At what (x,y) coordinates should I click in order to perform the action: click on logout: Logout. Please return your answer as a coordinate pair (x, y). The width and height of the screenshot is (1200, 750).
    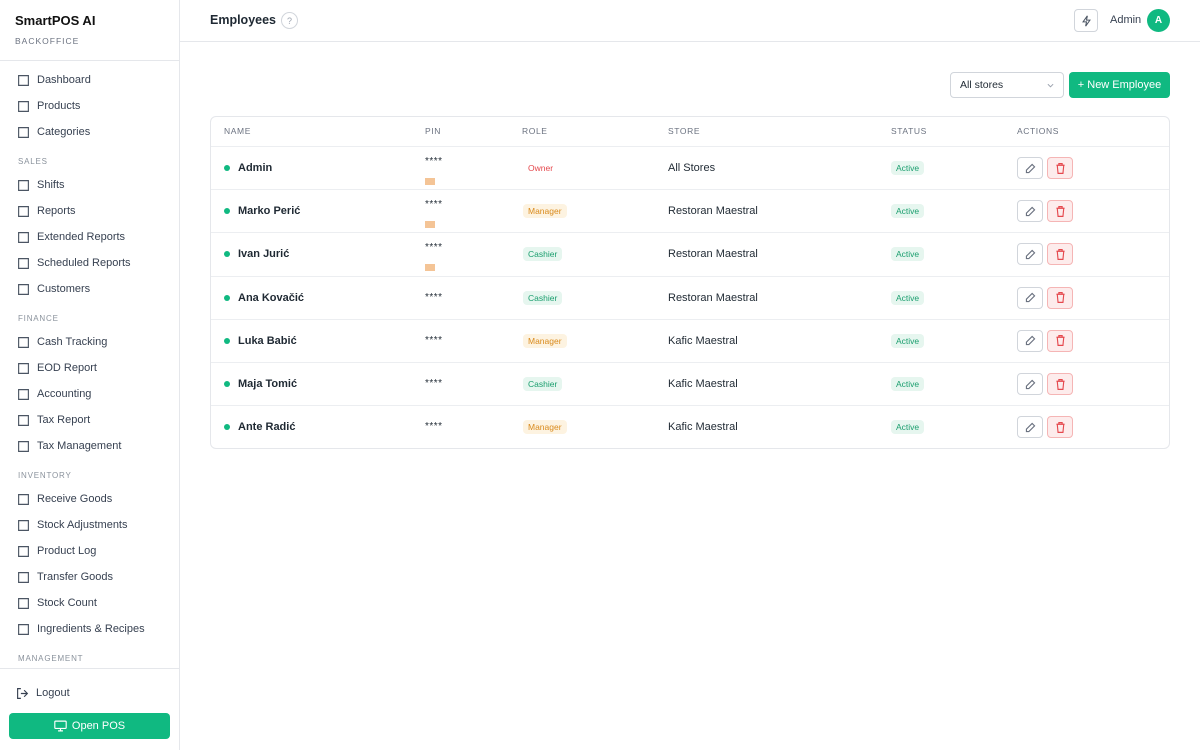
    Looking at the image, I should click on (89, 693).